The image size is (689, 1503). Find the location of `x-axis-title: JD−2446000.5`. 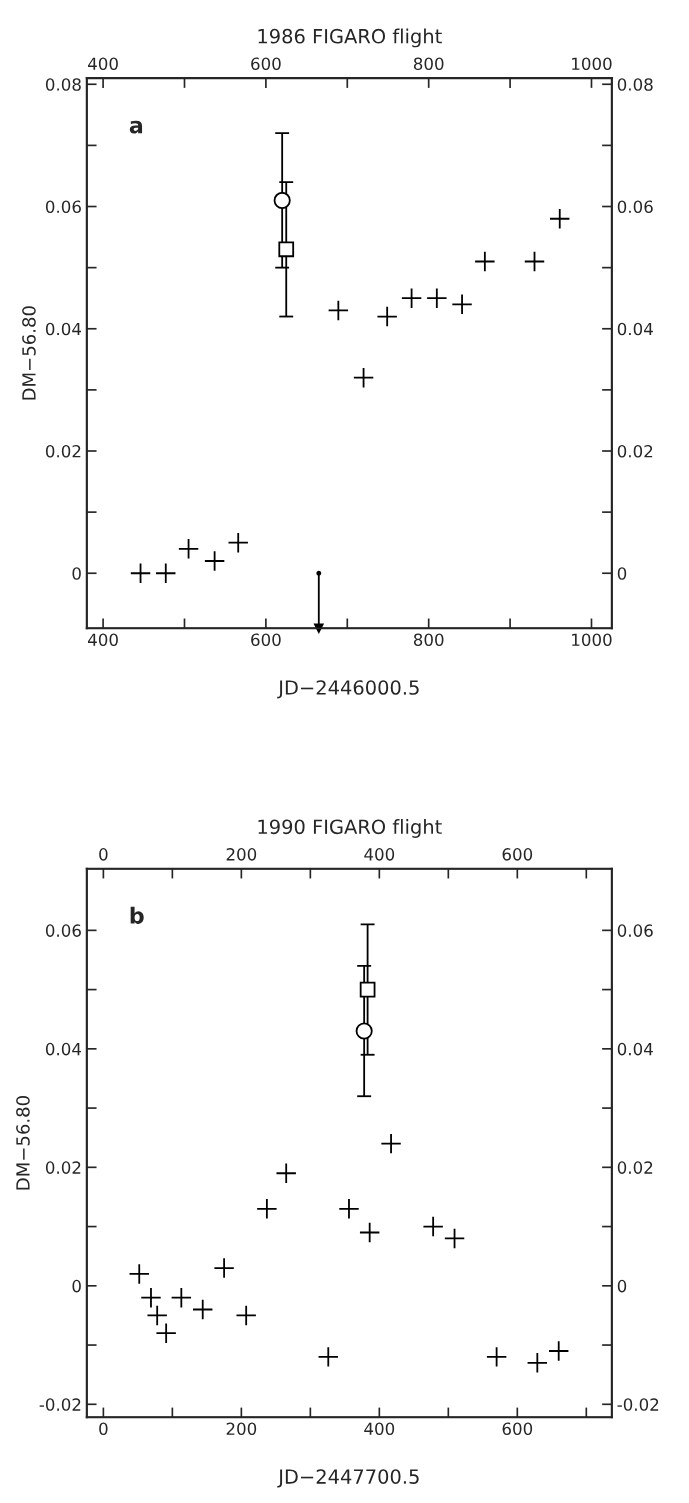

x-axis-title: JD−2446000.5 is located at coordinates (348, 689).